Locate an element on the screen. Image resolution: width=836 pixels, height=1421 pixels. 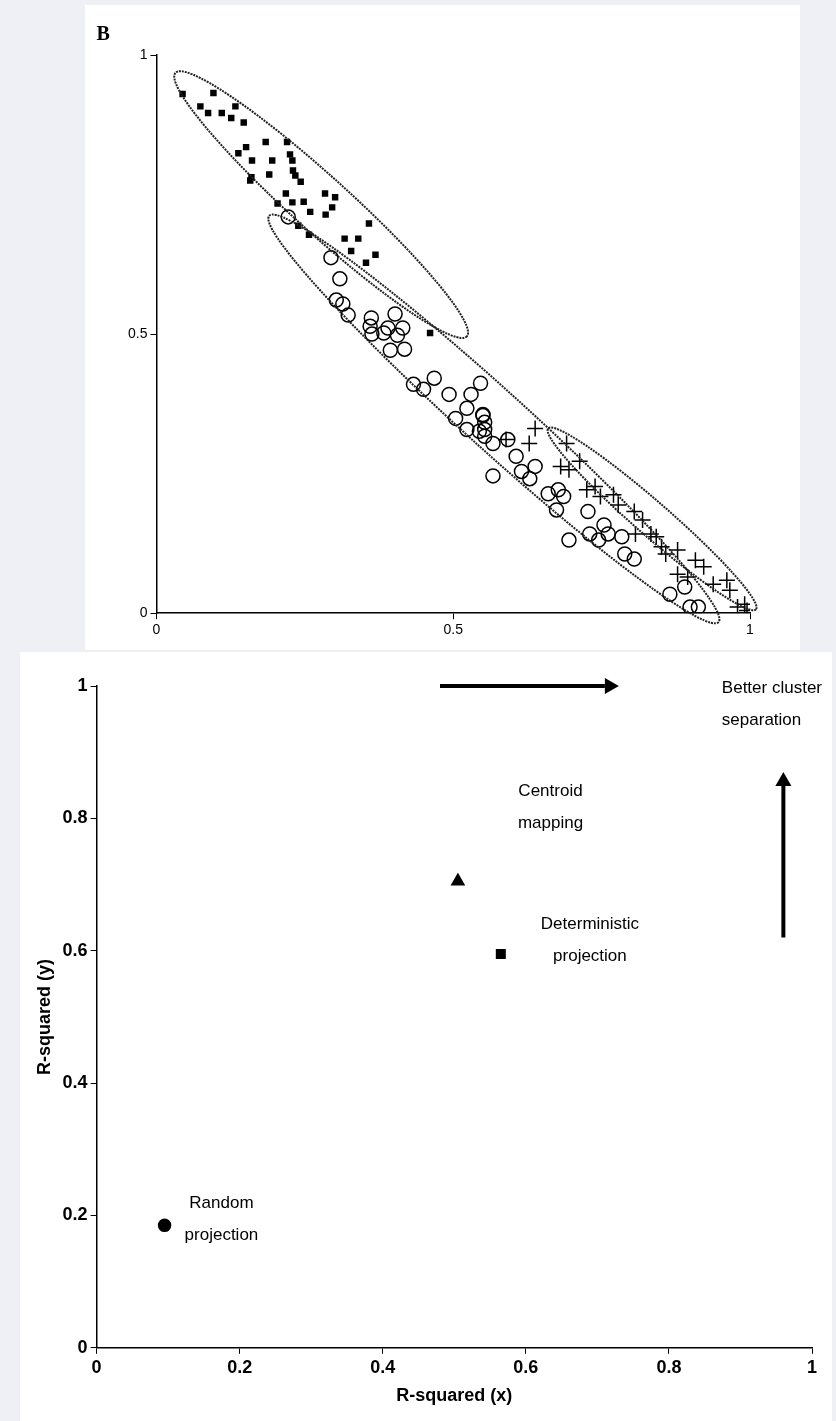
y-tick-label: 0.6 is located at coordinates (75, 949).